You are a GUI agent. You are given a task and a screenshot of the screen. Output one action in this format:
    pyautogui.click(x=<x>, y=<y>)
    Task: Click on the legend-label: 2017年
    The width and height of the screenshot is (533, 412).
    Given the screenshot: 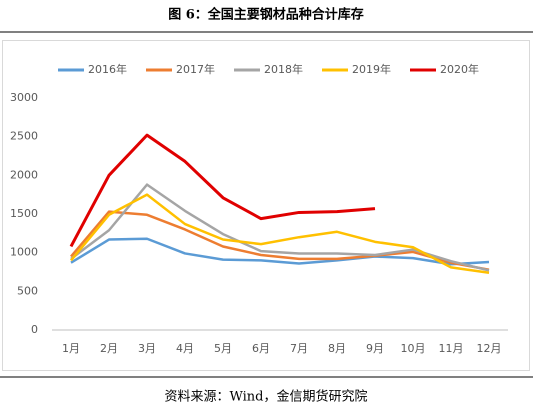 What is the action you would take?
    pyautogui.click(x=195, y=69)
    